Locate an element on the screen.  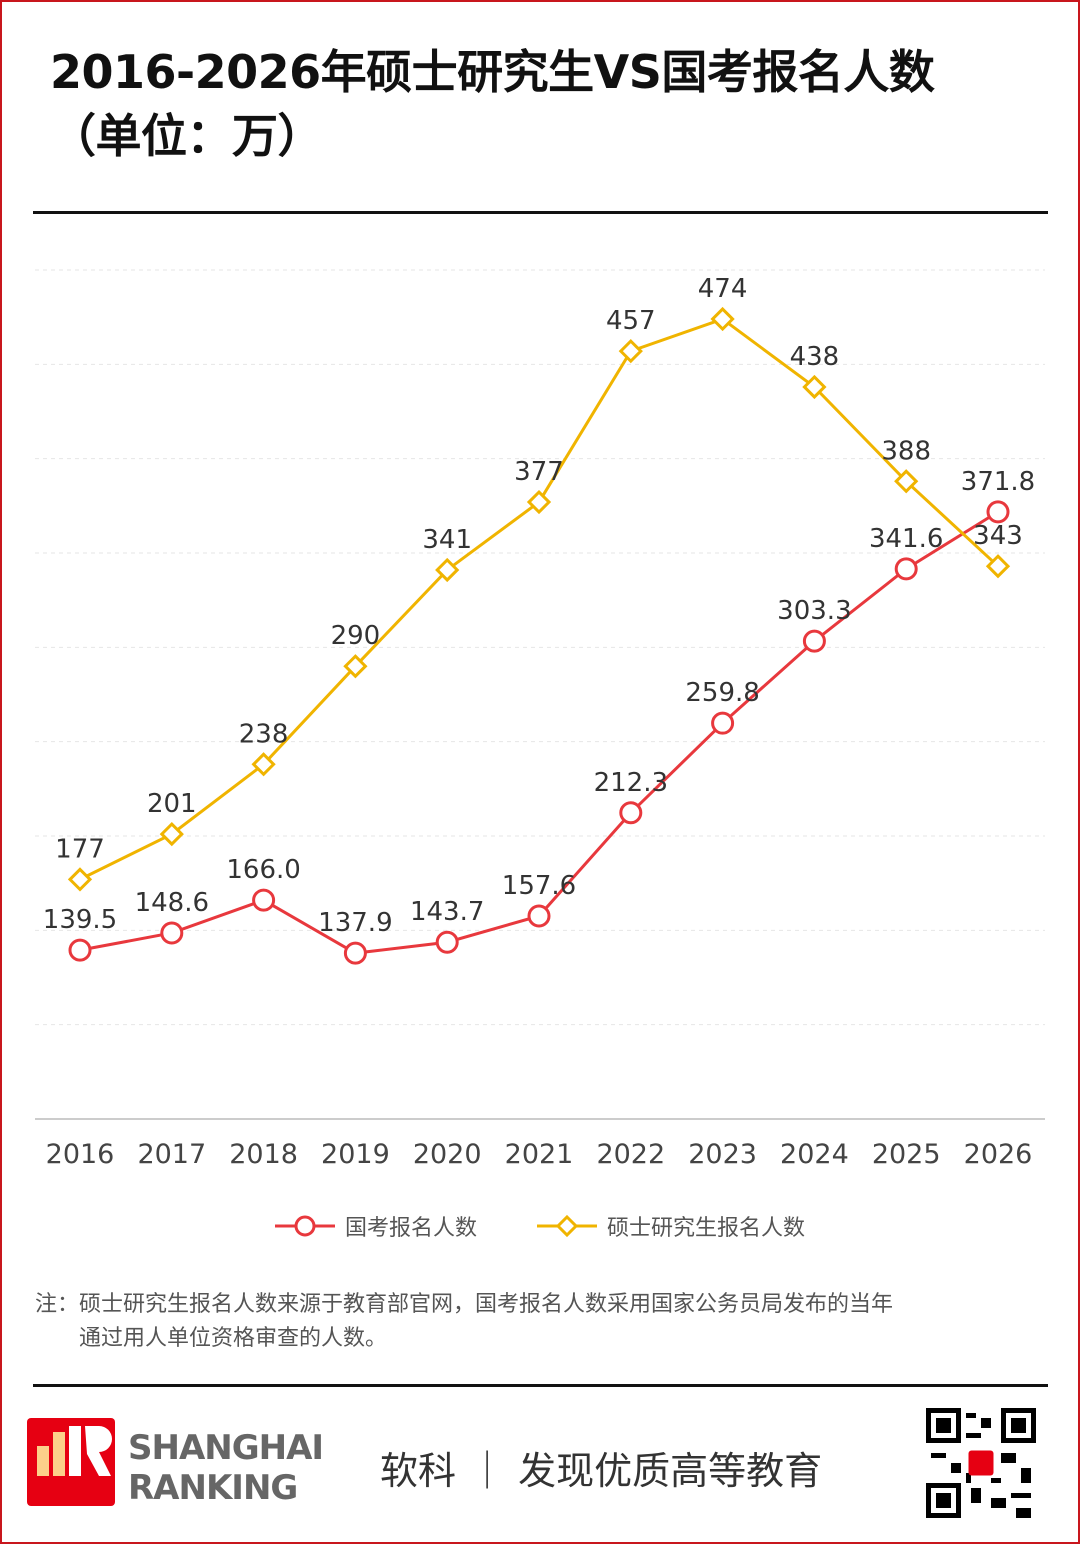
legend-circle-marker-icon is located at coordinates (304, 1226).